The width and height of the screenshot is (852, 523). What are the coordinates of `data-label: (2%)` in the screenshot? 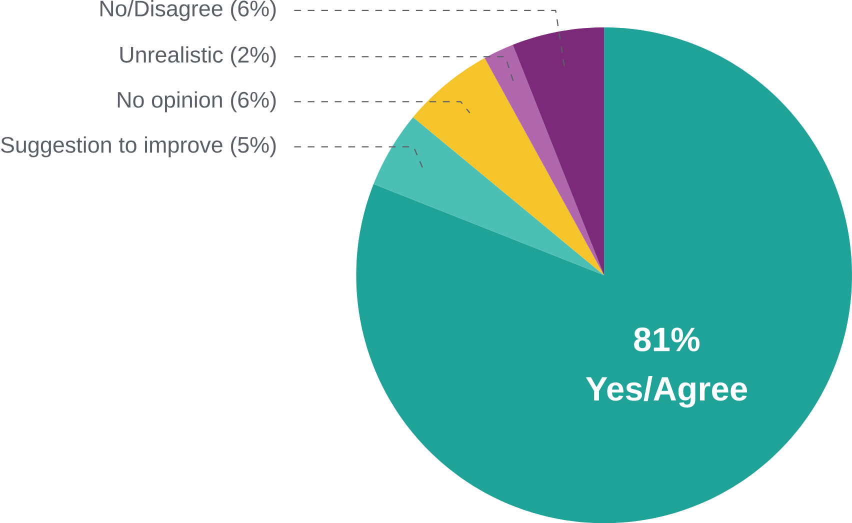 It's located at (253, 57).